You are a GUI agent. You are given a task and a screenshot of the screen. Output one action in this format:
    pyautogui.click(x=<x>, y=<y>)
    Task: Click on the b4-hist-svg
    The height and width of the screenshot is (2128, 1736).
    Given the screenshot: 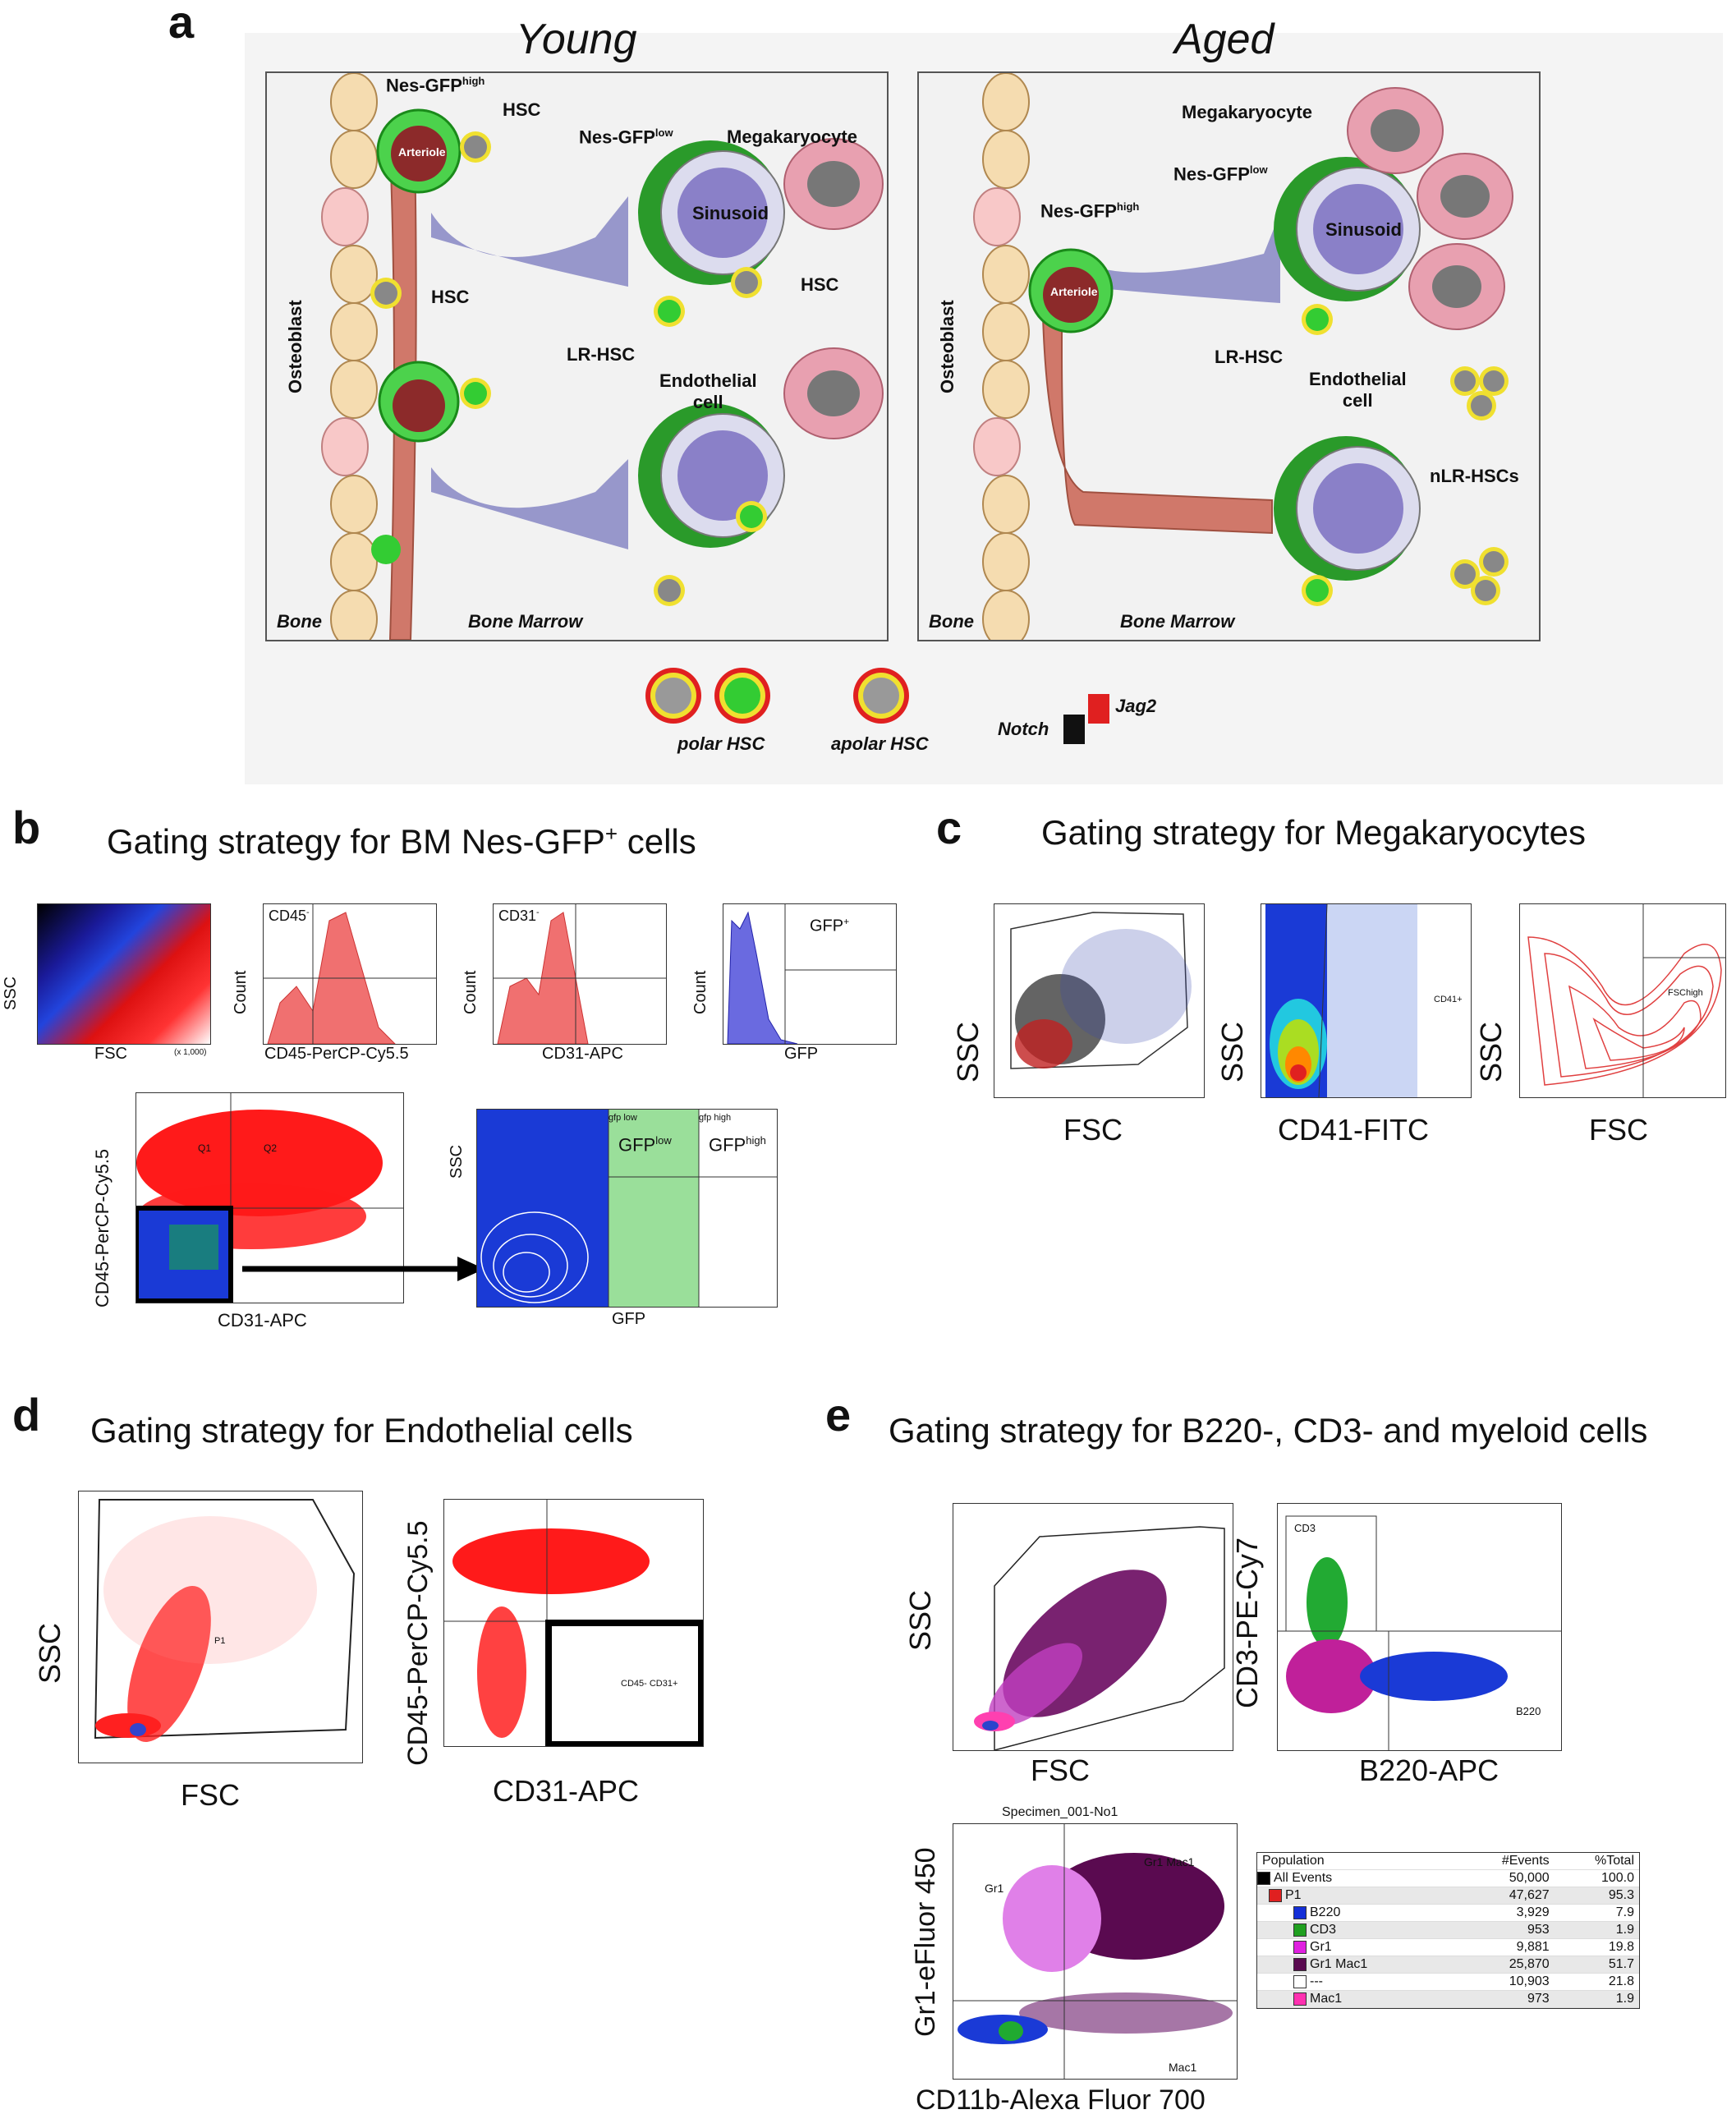 What is the action you would take?
    pyautogui.click(x=811, y=974)
    